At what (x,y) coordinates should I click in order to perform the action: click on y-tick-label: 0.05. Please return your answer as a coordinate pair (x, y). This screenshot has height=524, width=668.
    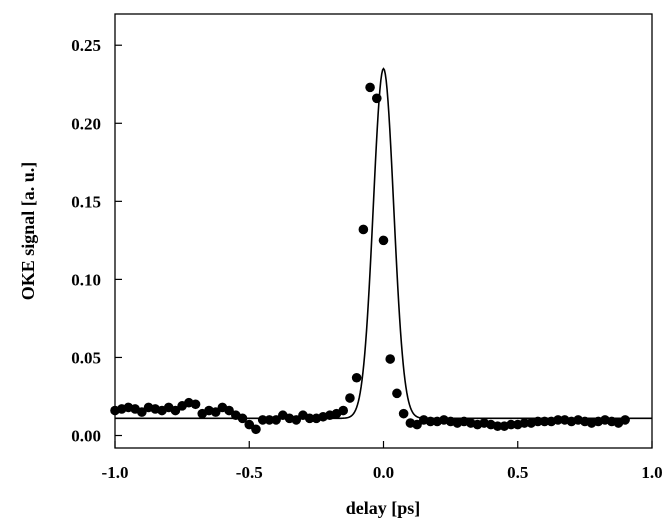
    Looking at the image, I should click on (86, 357).